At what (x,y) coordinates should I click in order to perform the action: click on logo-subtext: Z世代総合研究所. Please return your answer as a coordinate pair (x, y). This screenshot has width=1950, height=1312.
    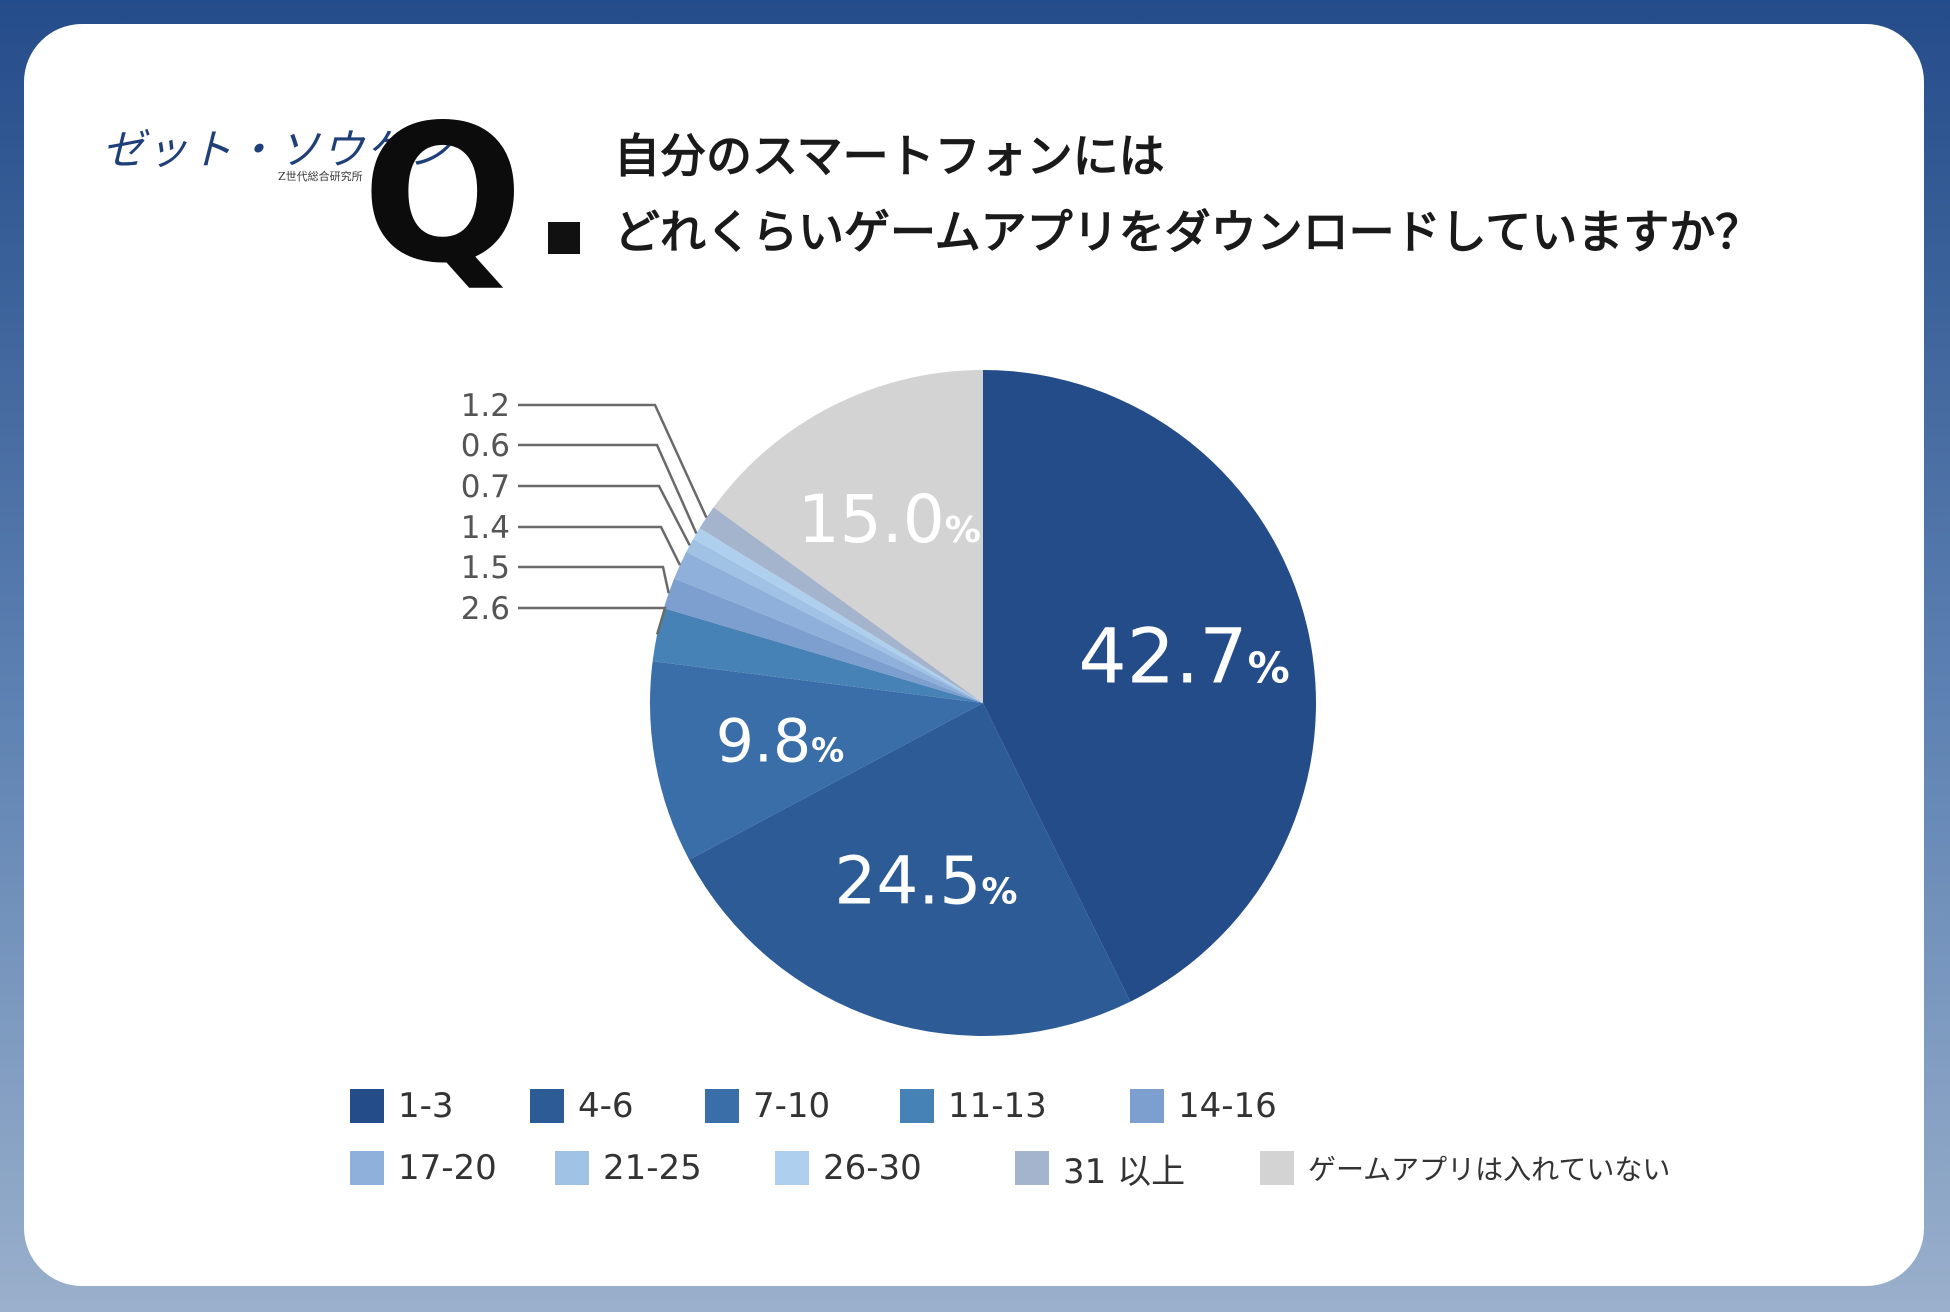
    Looking at the image, I should click on (320, 176).